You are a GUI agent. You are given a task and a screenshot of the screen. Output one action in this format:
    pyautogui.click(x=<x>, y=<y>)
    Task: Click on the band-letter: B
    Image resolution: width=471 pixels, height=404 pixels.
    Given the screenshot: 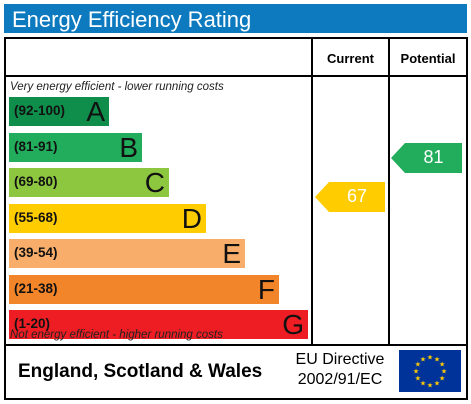 What is the action you would take?
    pyautogui.click(x=128, y=147)
    